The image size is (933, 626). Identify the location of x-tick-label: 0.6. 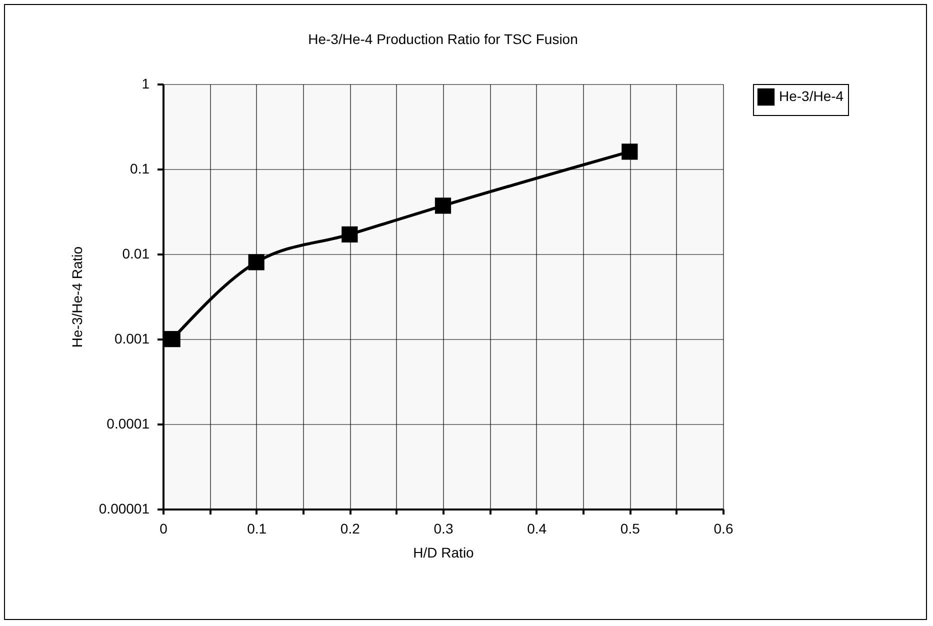
(724, 528).